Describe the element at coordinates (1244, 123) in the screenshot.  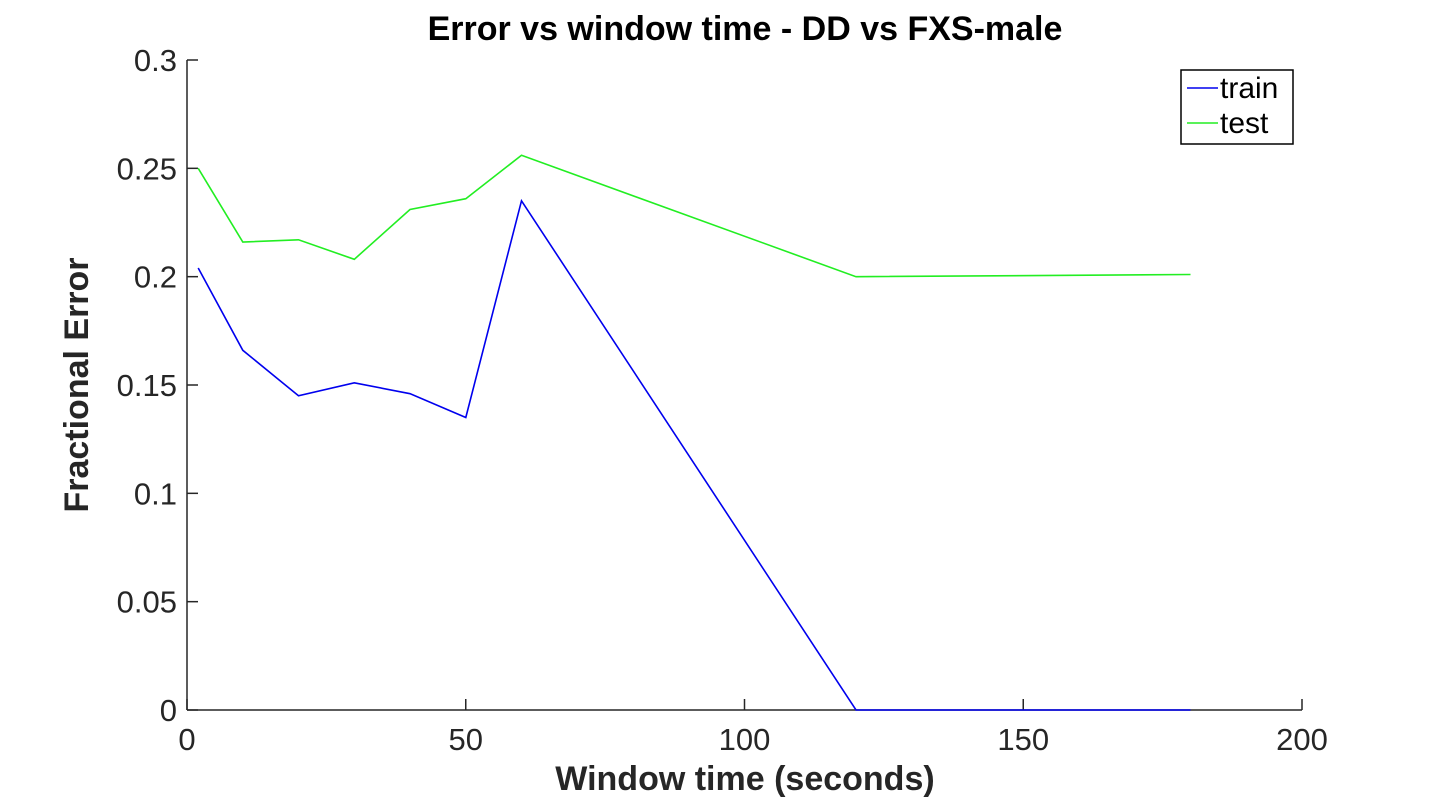
I see `legend-label-test: test` at that location.